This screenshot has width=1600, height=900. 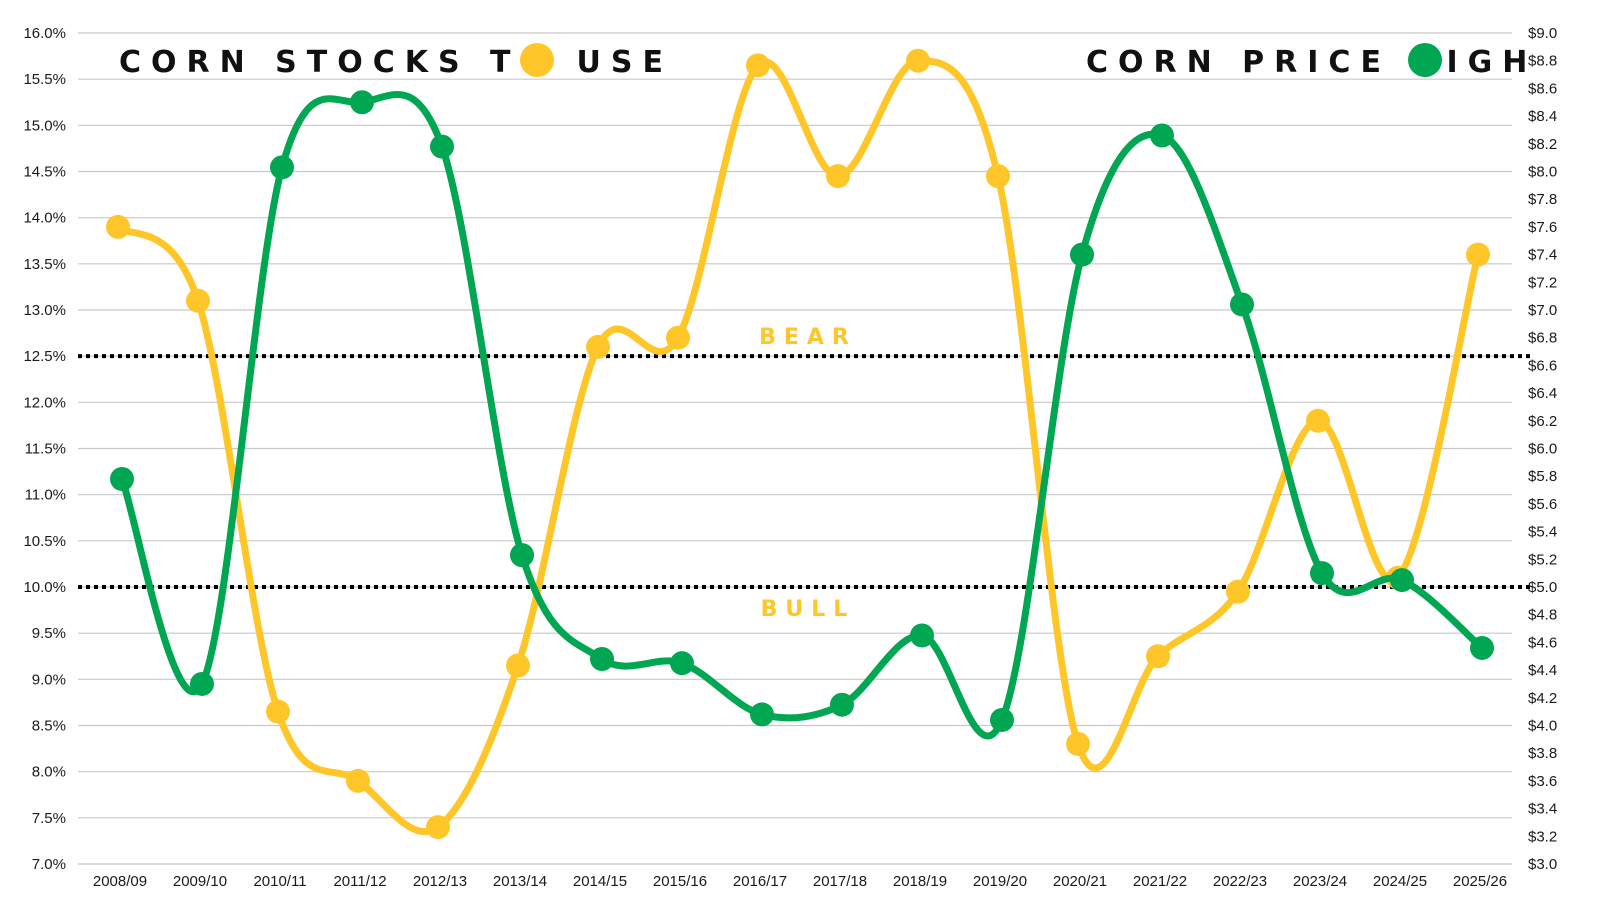 What do you see at coordinates (1542, 753) in the screenshot?
I see `right-tick-label: $3.8` at bounding box center [1542, 753].